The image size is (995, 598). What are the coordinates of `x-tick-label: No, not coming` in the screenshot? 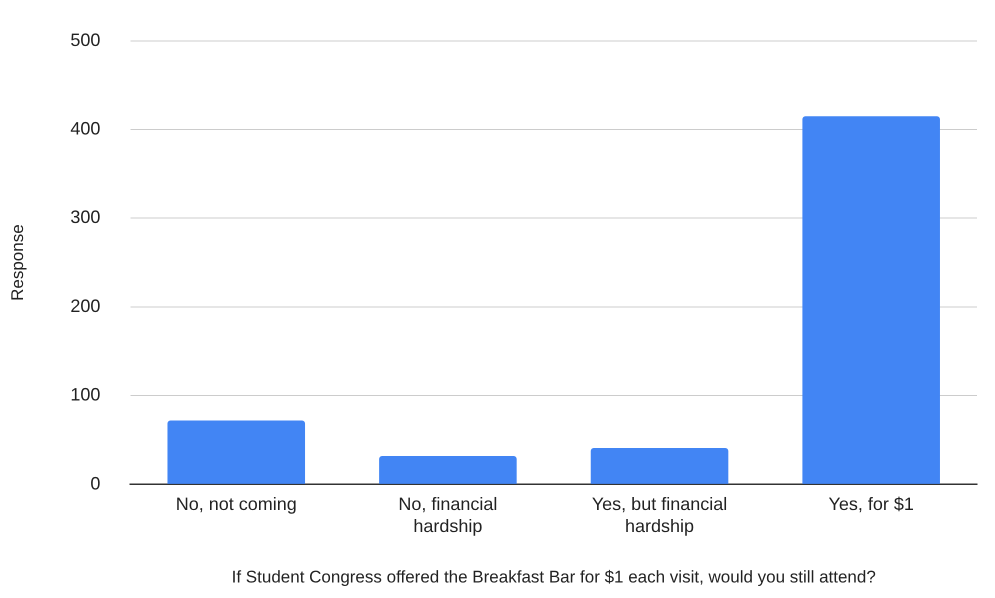 It's located at (236, 504).